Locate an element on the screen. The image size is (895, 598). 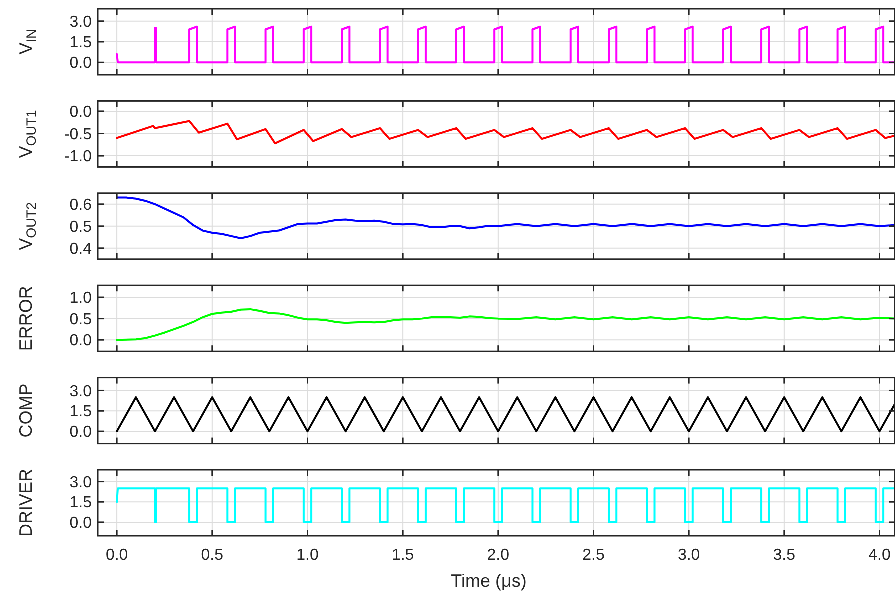
y-axis-title: COMP is located at coordinates (26, 411).